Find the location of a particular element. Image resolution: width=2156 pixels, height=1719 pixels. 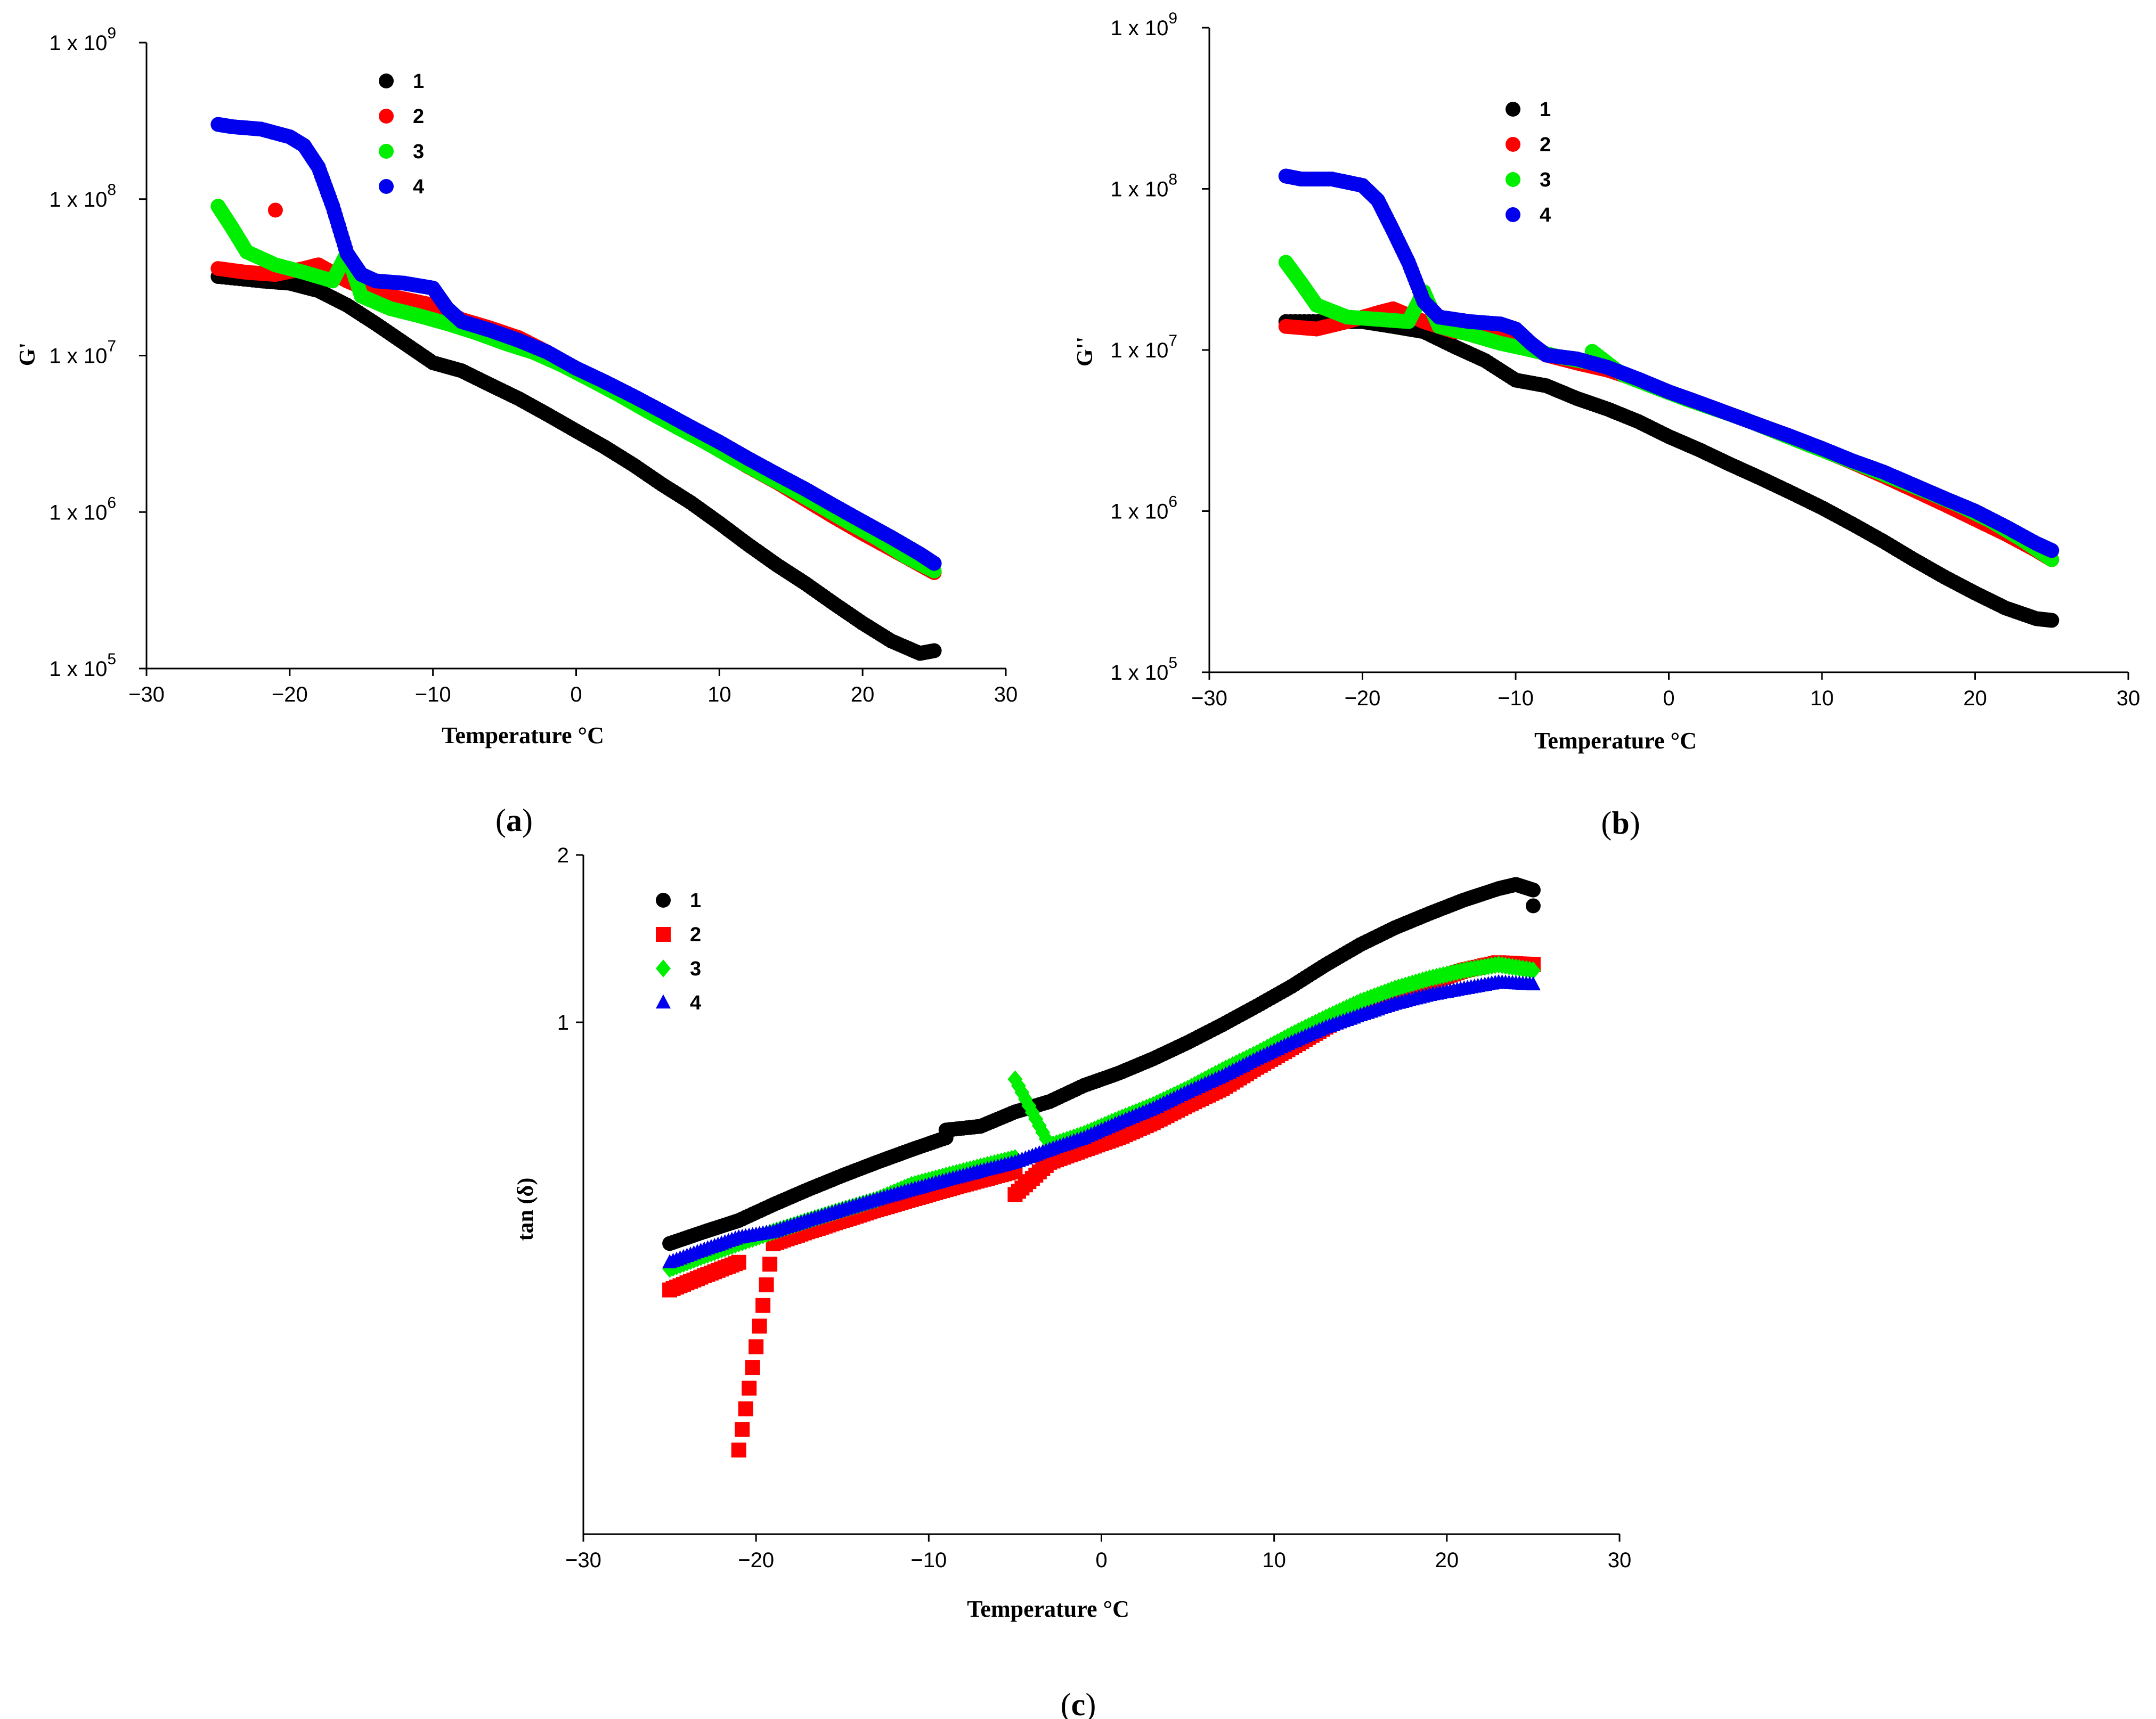

y-tick-label: 1 x 10⁸ is located at coordinates (1143, 186).